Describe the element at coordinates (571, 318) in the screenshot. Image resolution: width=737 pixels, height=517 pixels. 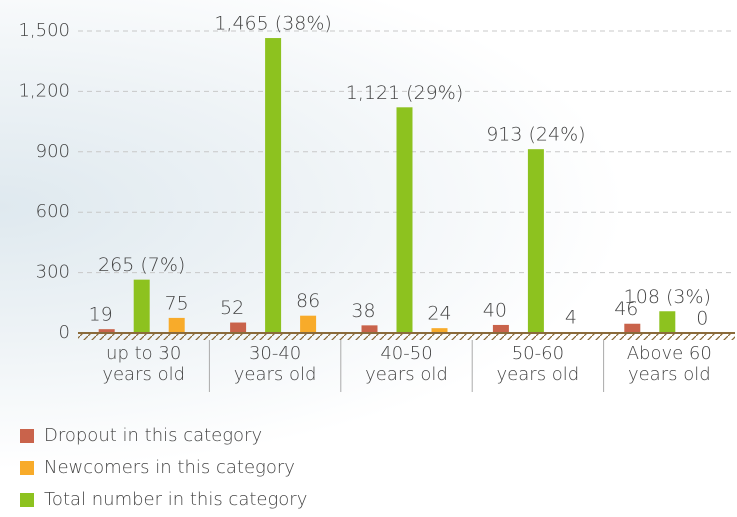
I see `data-label: 4` at that location.